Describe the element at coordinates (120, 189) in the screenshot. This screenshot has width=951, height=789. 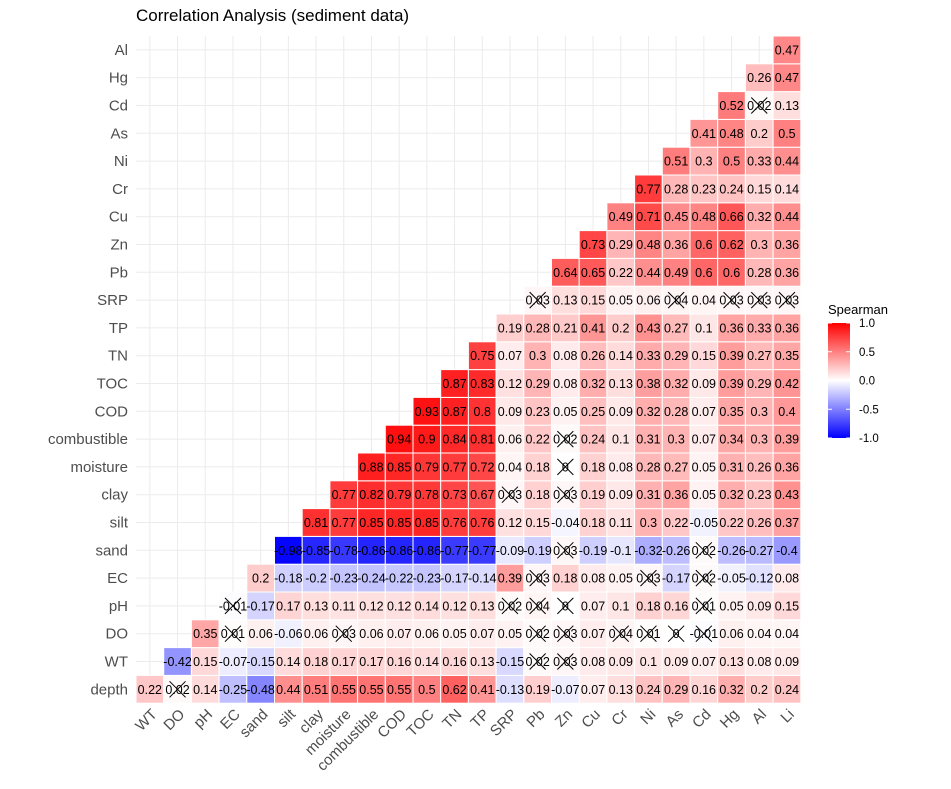
I see `y-tick-label: Cr` at that location.